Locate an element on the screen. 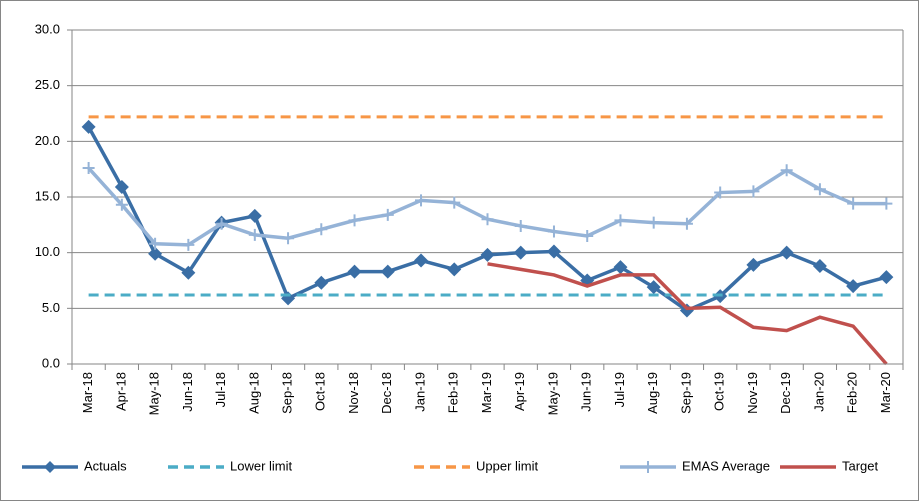 Image resolution: width=920 pixels, height=502 pixels. x-tick-label: Mar-20 is located at coordinates (885, 392).